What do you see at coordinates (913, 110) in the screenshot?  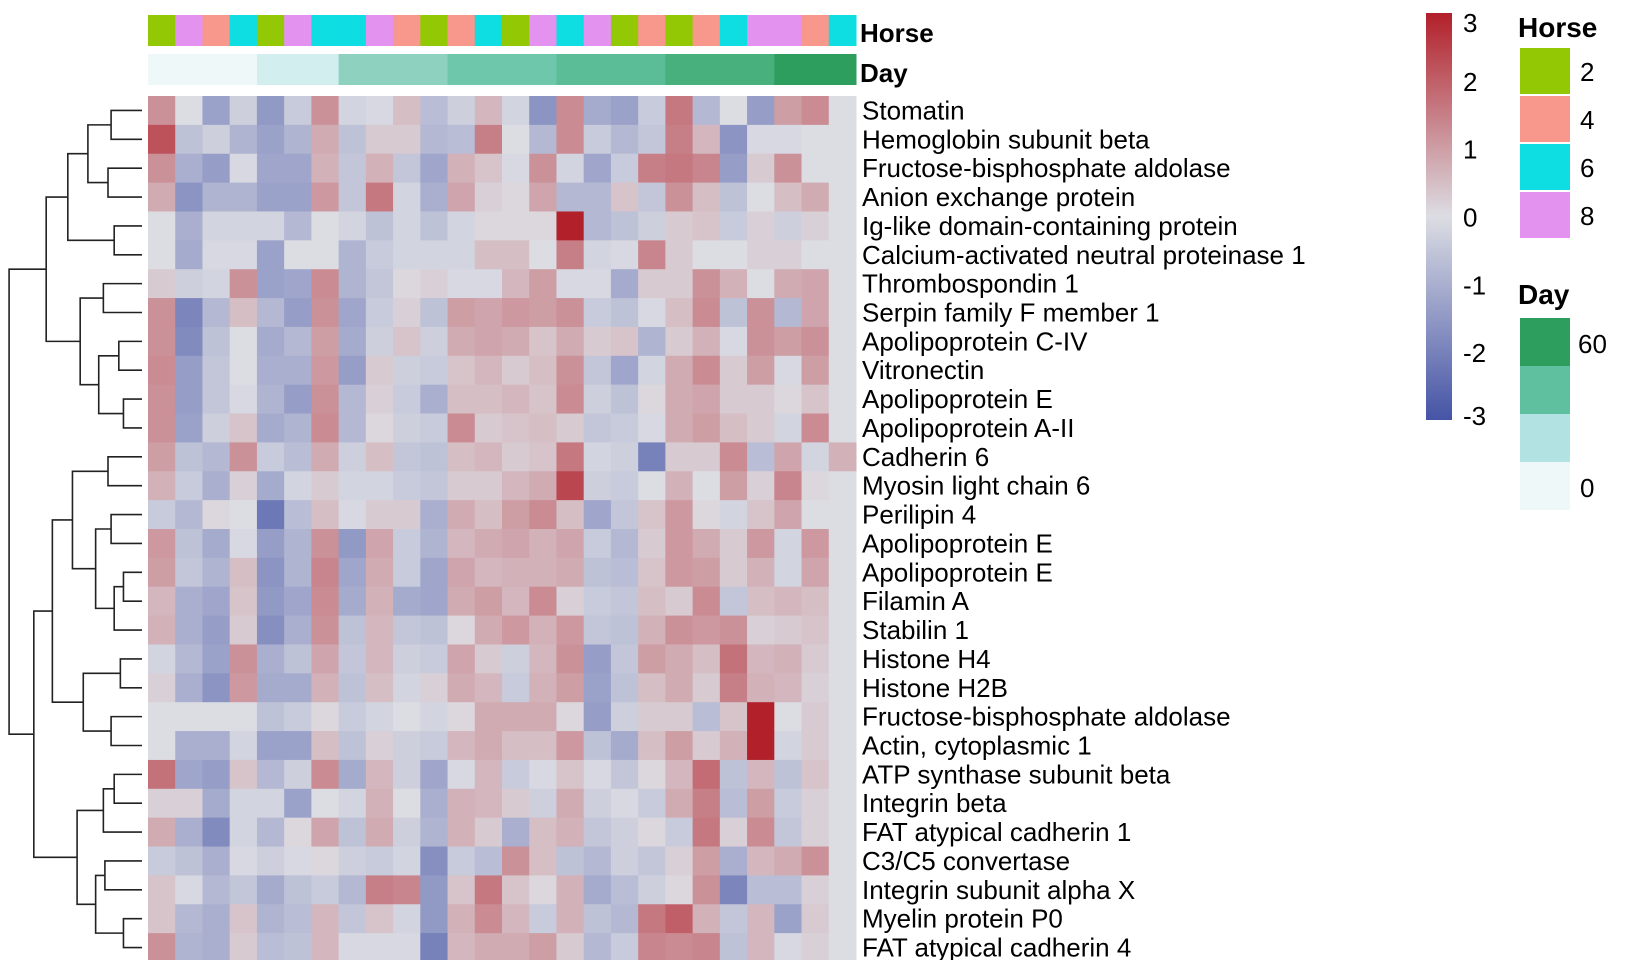 I see `row-label: Stomatin` at bounding box center [913, 110].